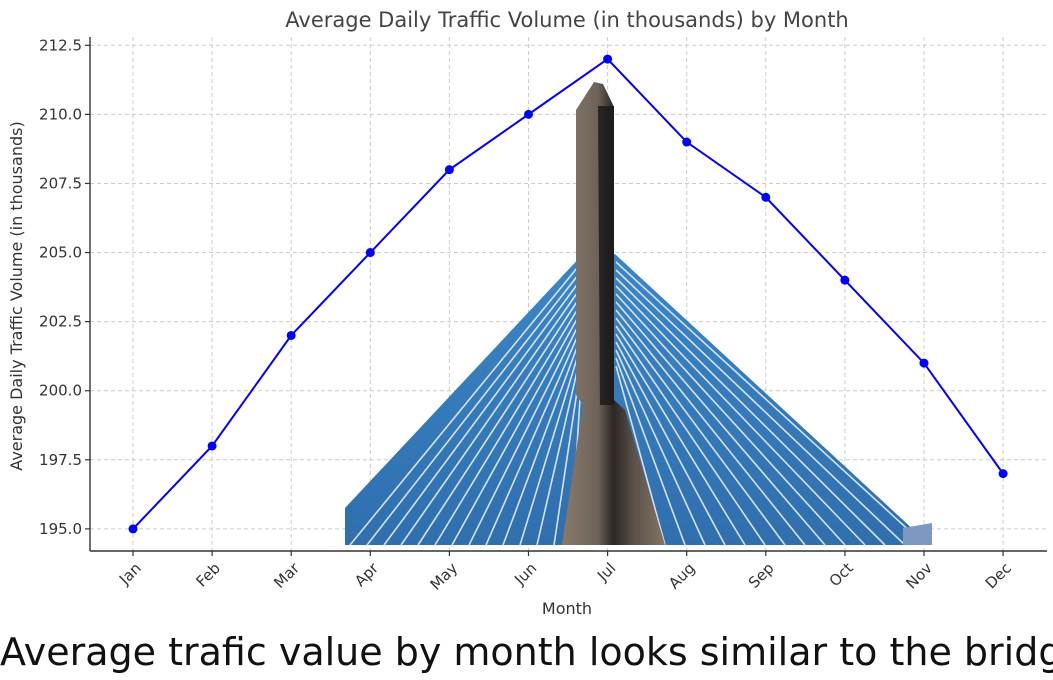 This screenshot has height=680, width=1053. I want to click on data-point-oct, so click(845, 280).